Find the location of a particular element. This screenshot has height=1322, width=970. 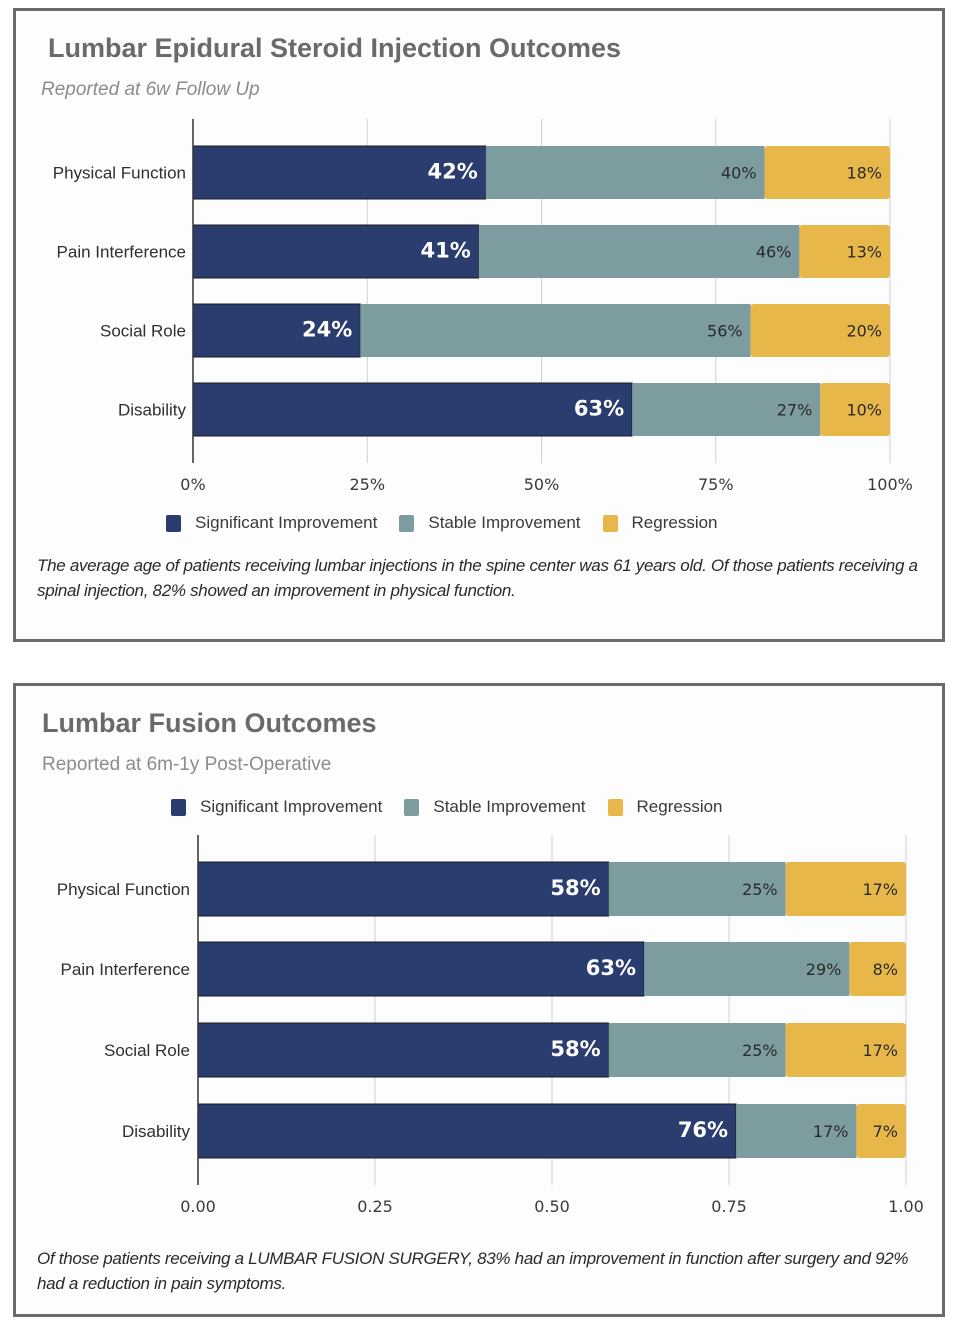

chart-subtitle: Reported at 6m-1y Post-Operative is located at coordinates (187, 764).